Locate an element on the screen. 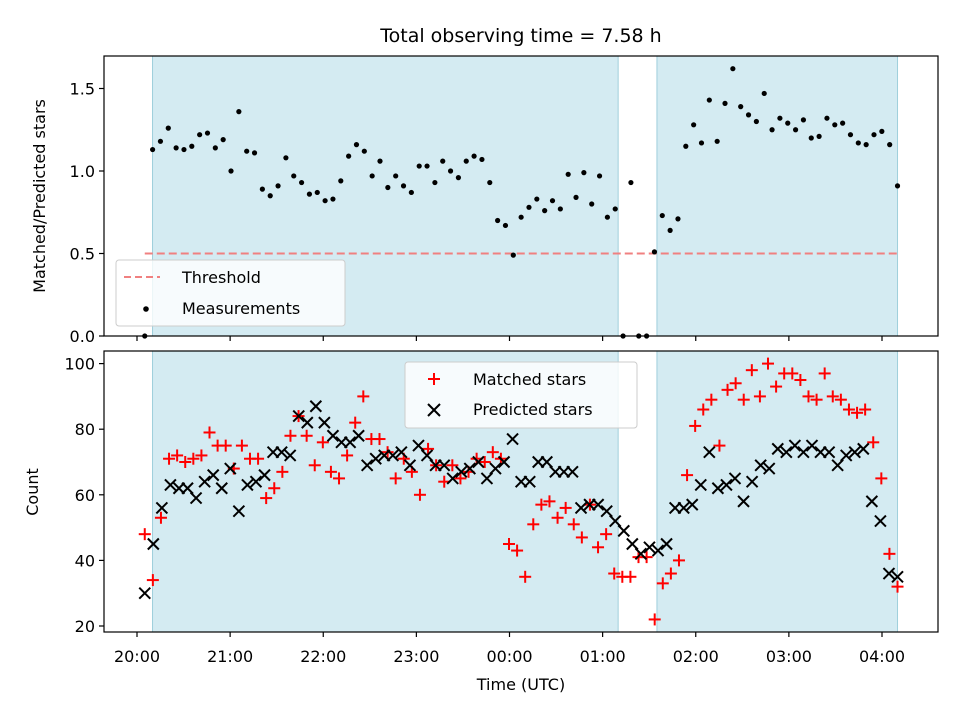  top-y-axis-label: Matched/Predicted stars is located at coordinates (39, 196).